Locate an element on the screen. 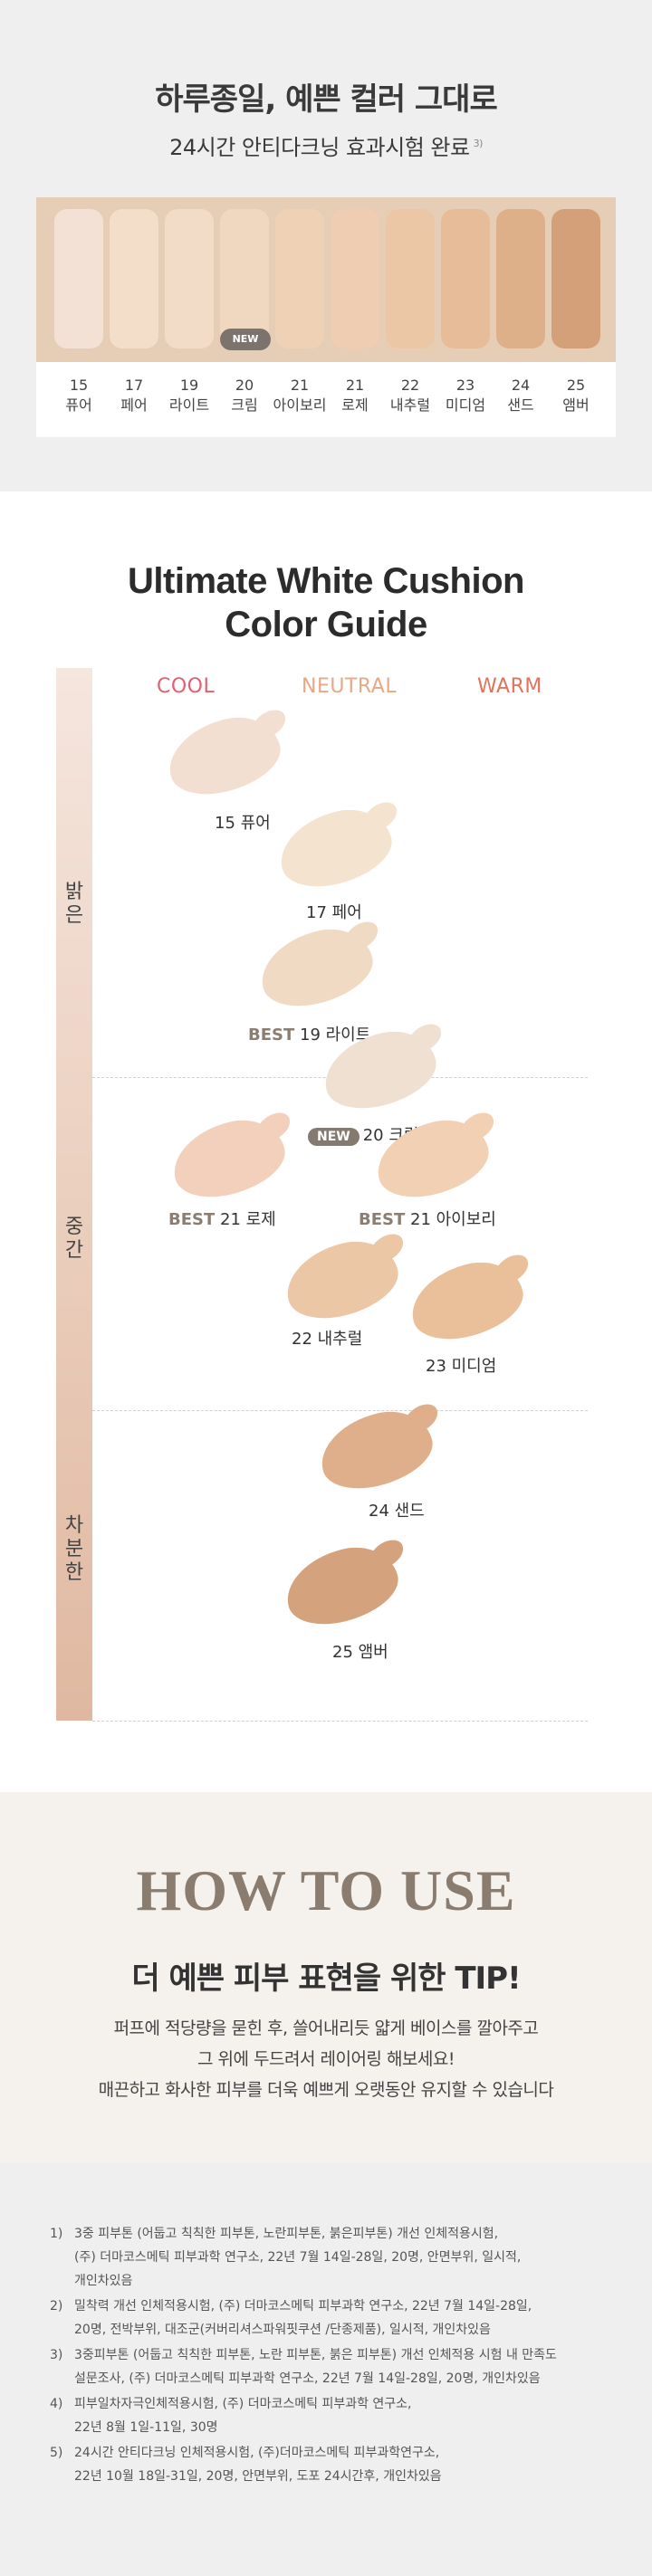 The height and width of the screenshot is (2576, 652). shade-label: 22 내추럴 is located at coordinates (410, 395).